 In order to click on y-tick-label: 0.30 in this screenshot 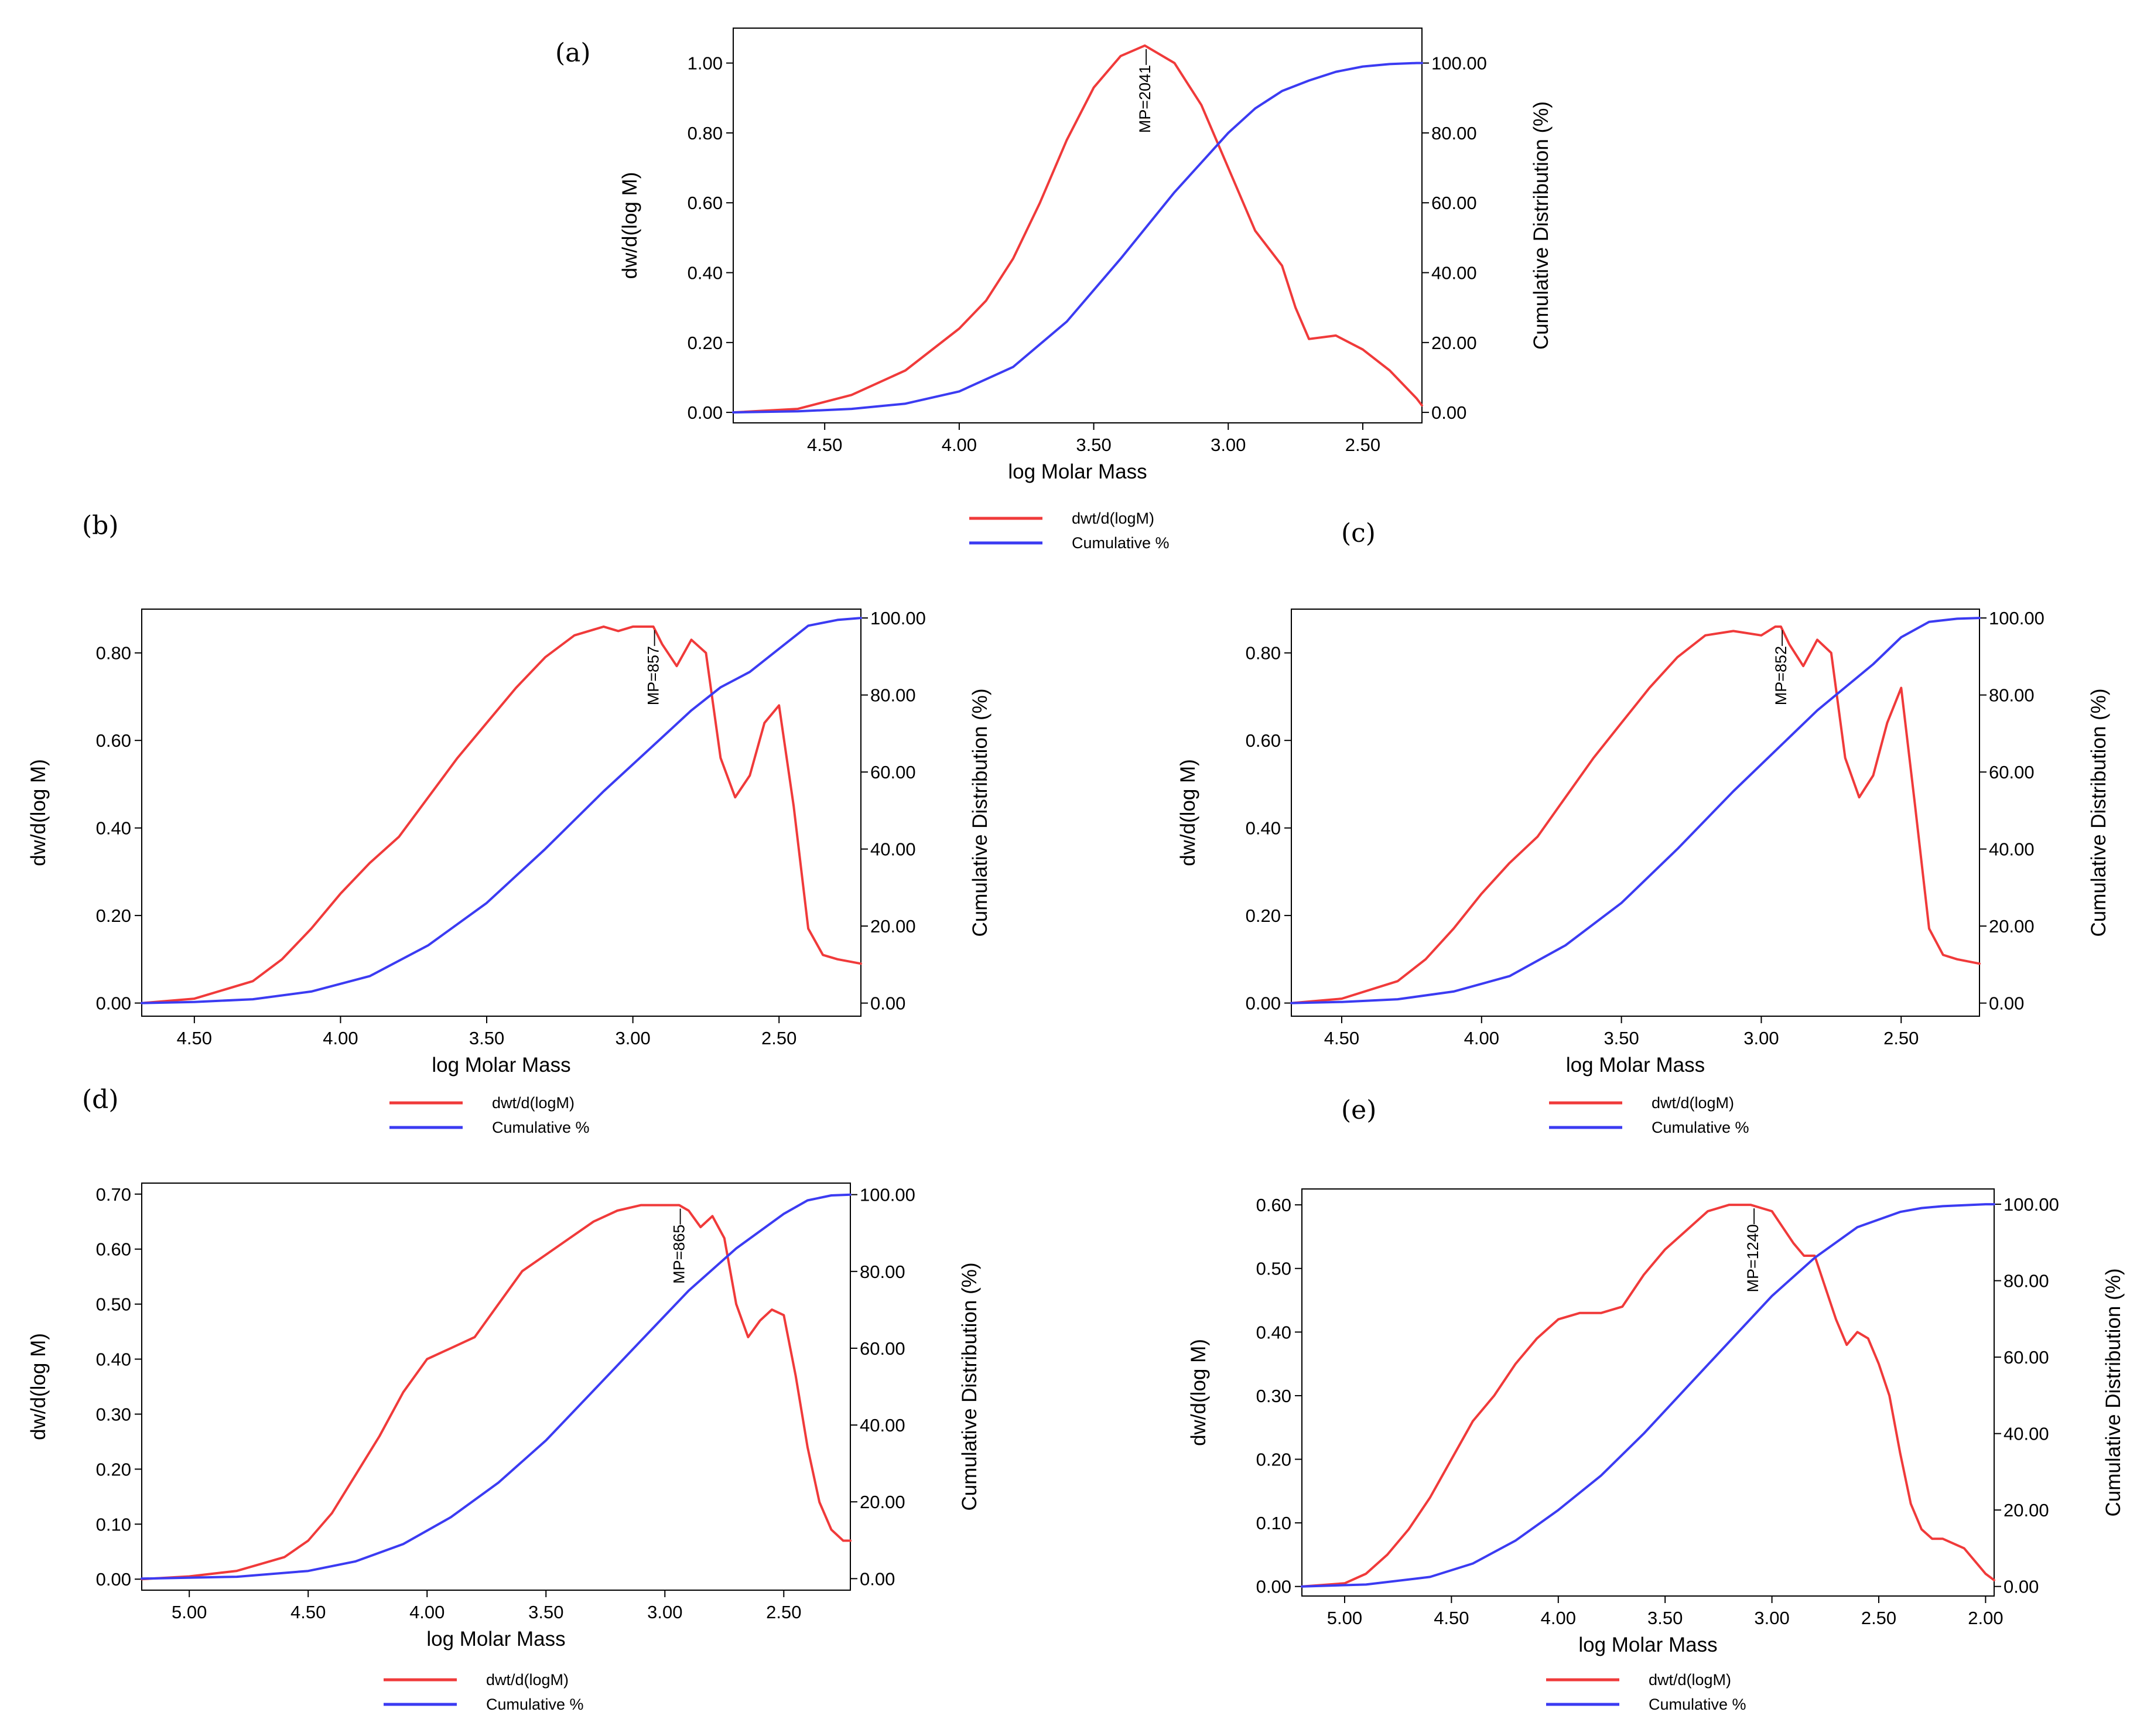, I will do `click(113, 1414)`.